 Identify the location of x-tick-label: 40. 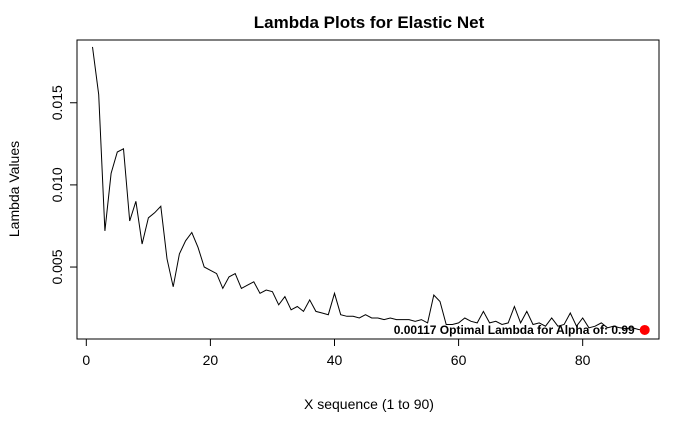
(335, 360).